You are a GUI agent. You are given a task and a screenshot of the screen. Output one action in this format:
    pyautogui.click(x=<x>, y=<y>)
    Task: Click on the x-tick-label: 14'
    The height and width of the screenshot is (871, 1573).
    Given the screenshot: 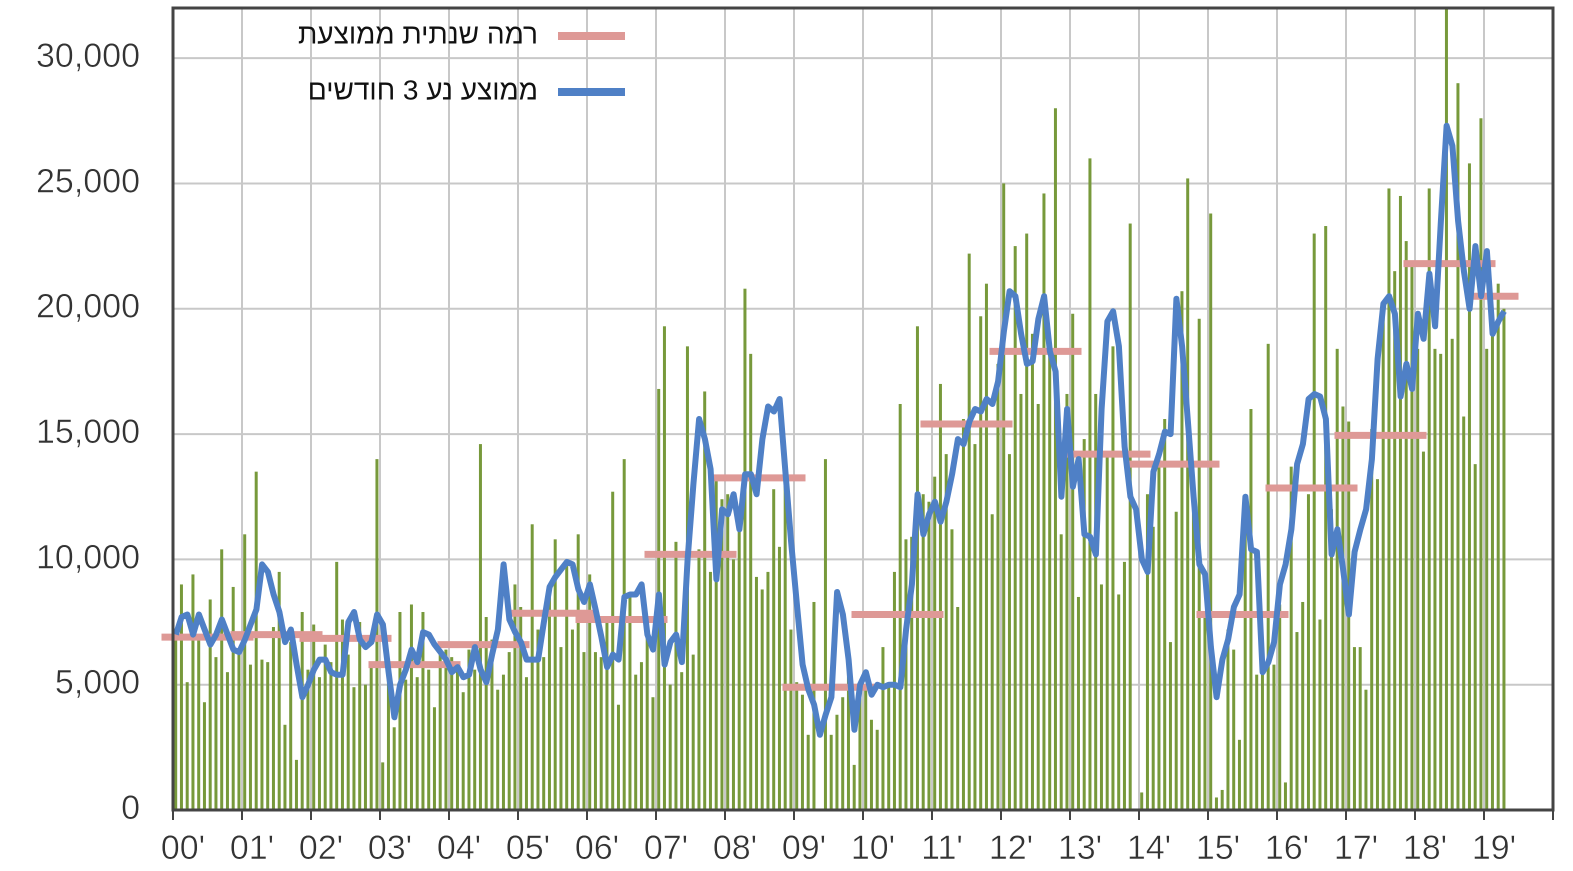 What is the action you would take?
    pyautogui.click(x=1149, y=848)
    